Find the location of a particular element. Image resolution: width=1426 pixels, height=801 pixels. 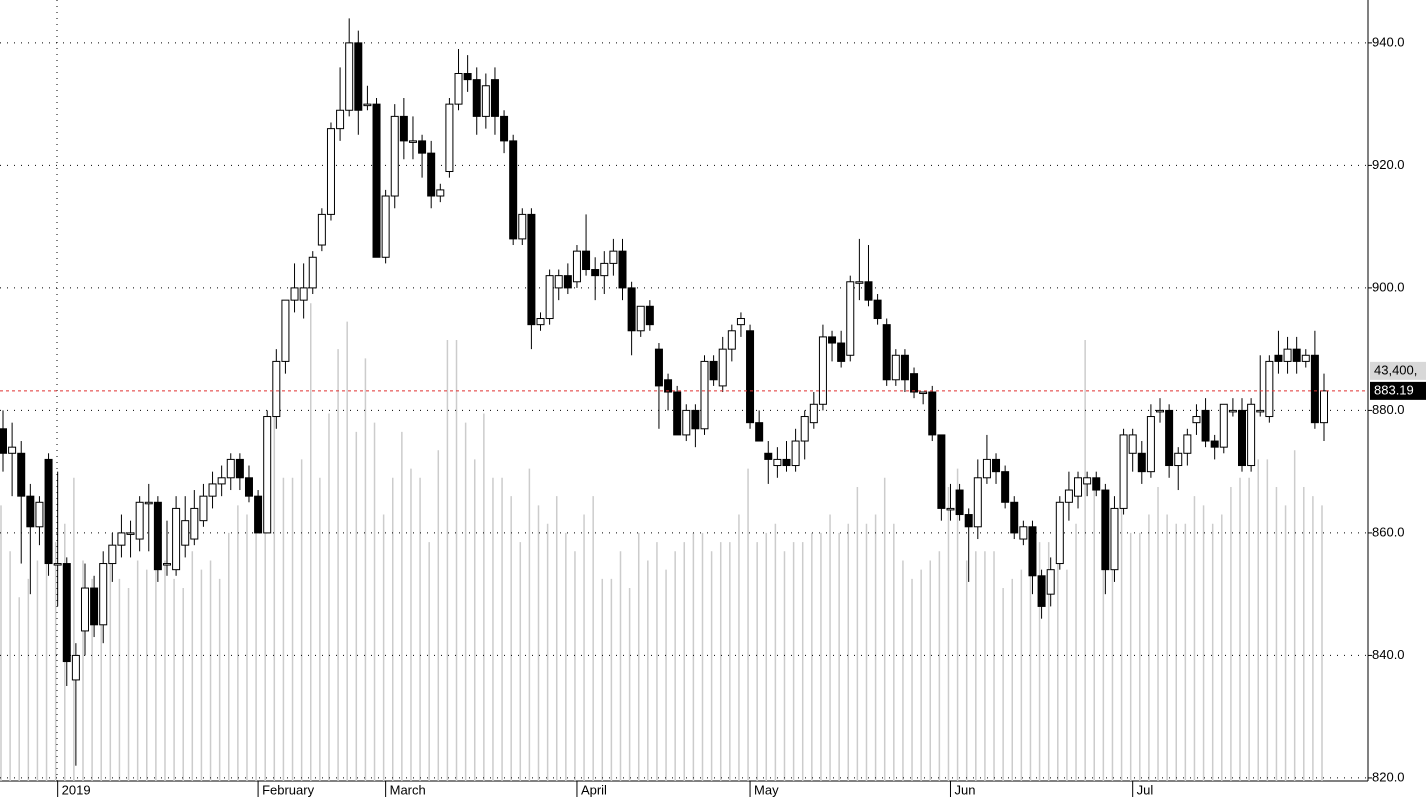

y-tick-label: 920.0 is located at coordinates (1388, 164).